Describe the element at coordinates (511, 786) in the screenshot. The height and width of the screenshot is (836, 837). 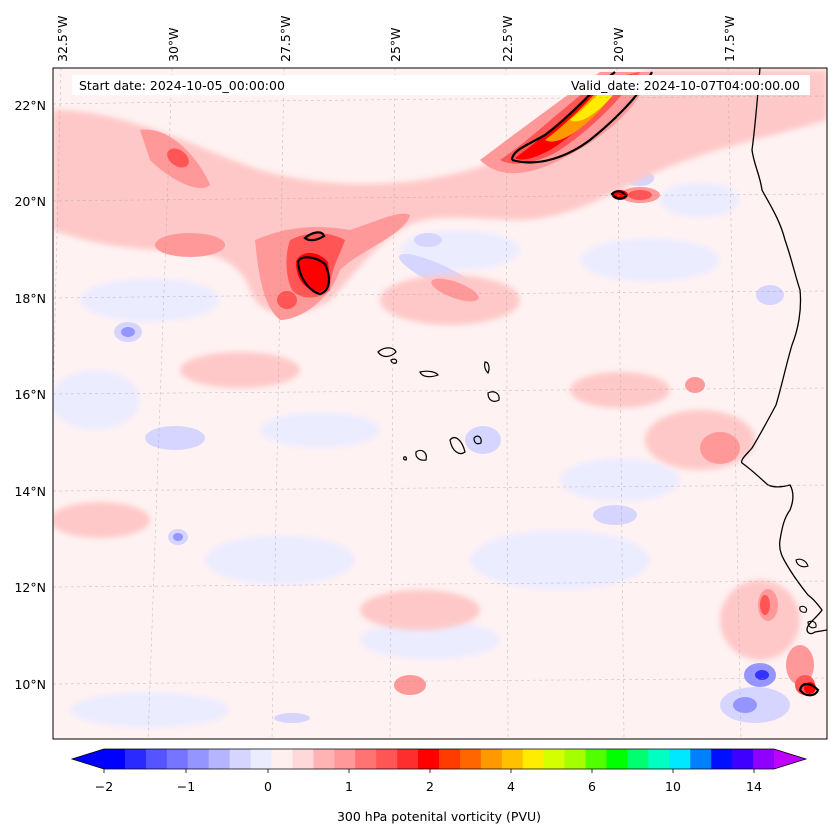
I see `colorbar-tick-label: 4` at that location.